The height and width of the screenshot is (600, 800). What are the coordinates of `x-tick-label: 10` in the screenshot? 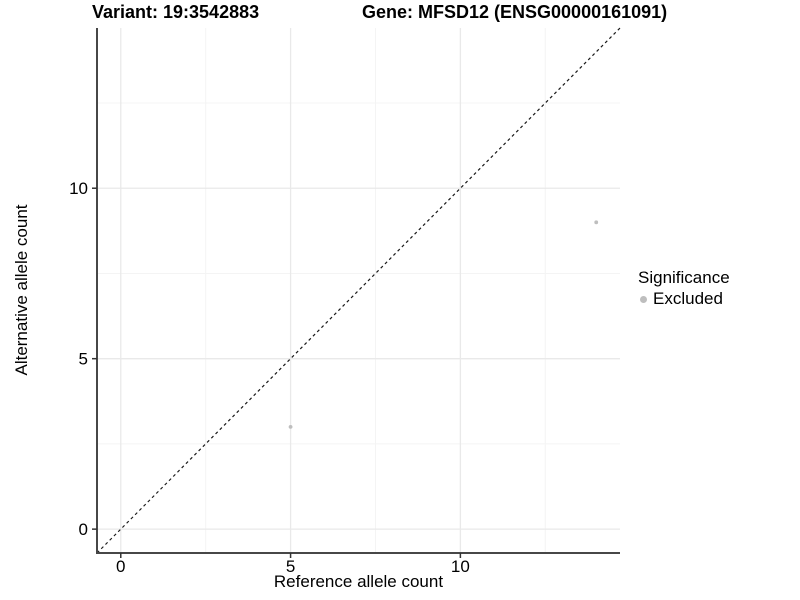 It's located at (460, 566).